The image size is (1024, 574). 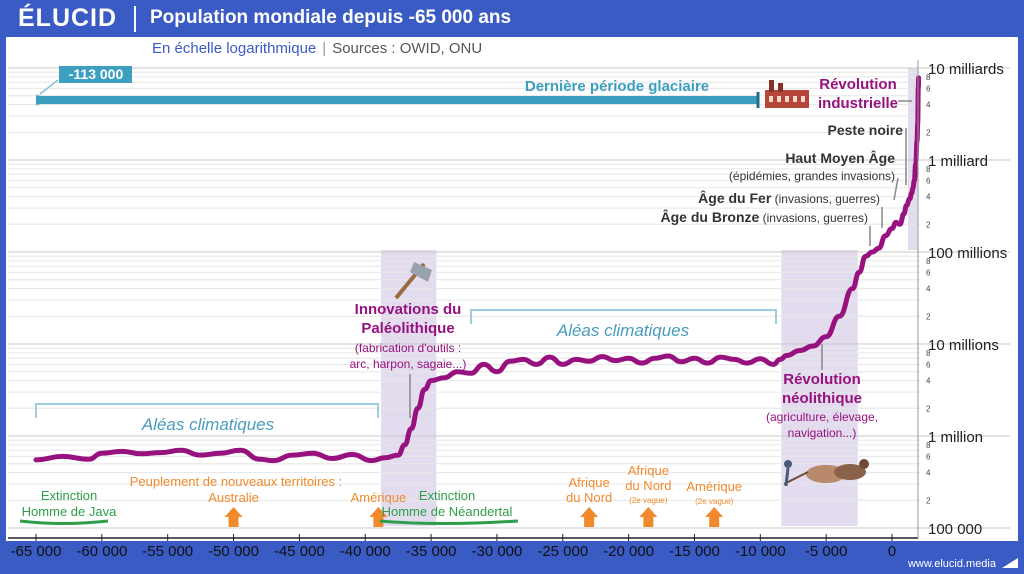 What do you see at coordinates (822, 398) in the screenshot?
I see `neolithic-title-line: néolithique` at bounding box center [822, 398].